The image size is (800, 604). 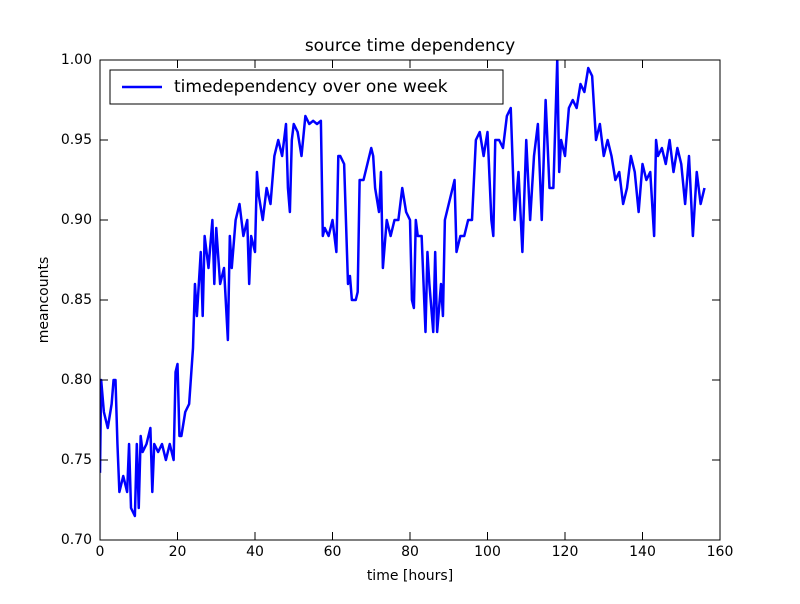 What do you see at coordinates (76, 540) in the screenshot?
I see `y-tick-label: 0.70` at bounding box center [76, 540].